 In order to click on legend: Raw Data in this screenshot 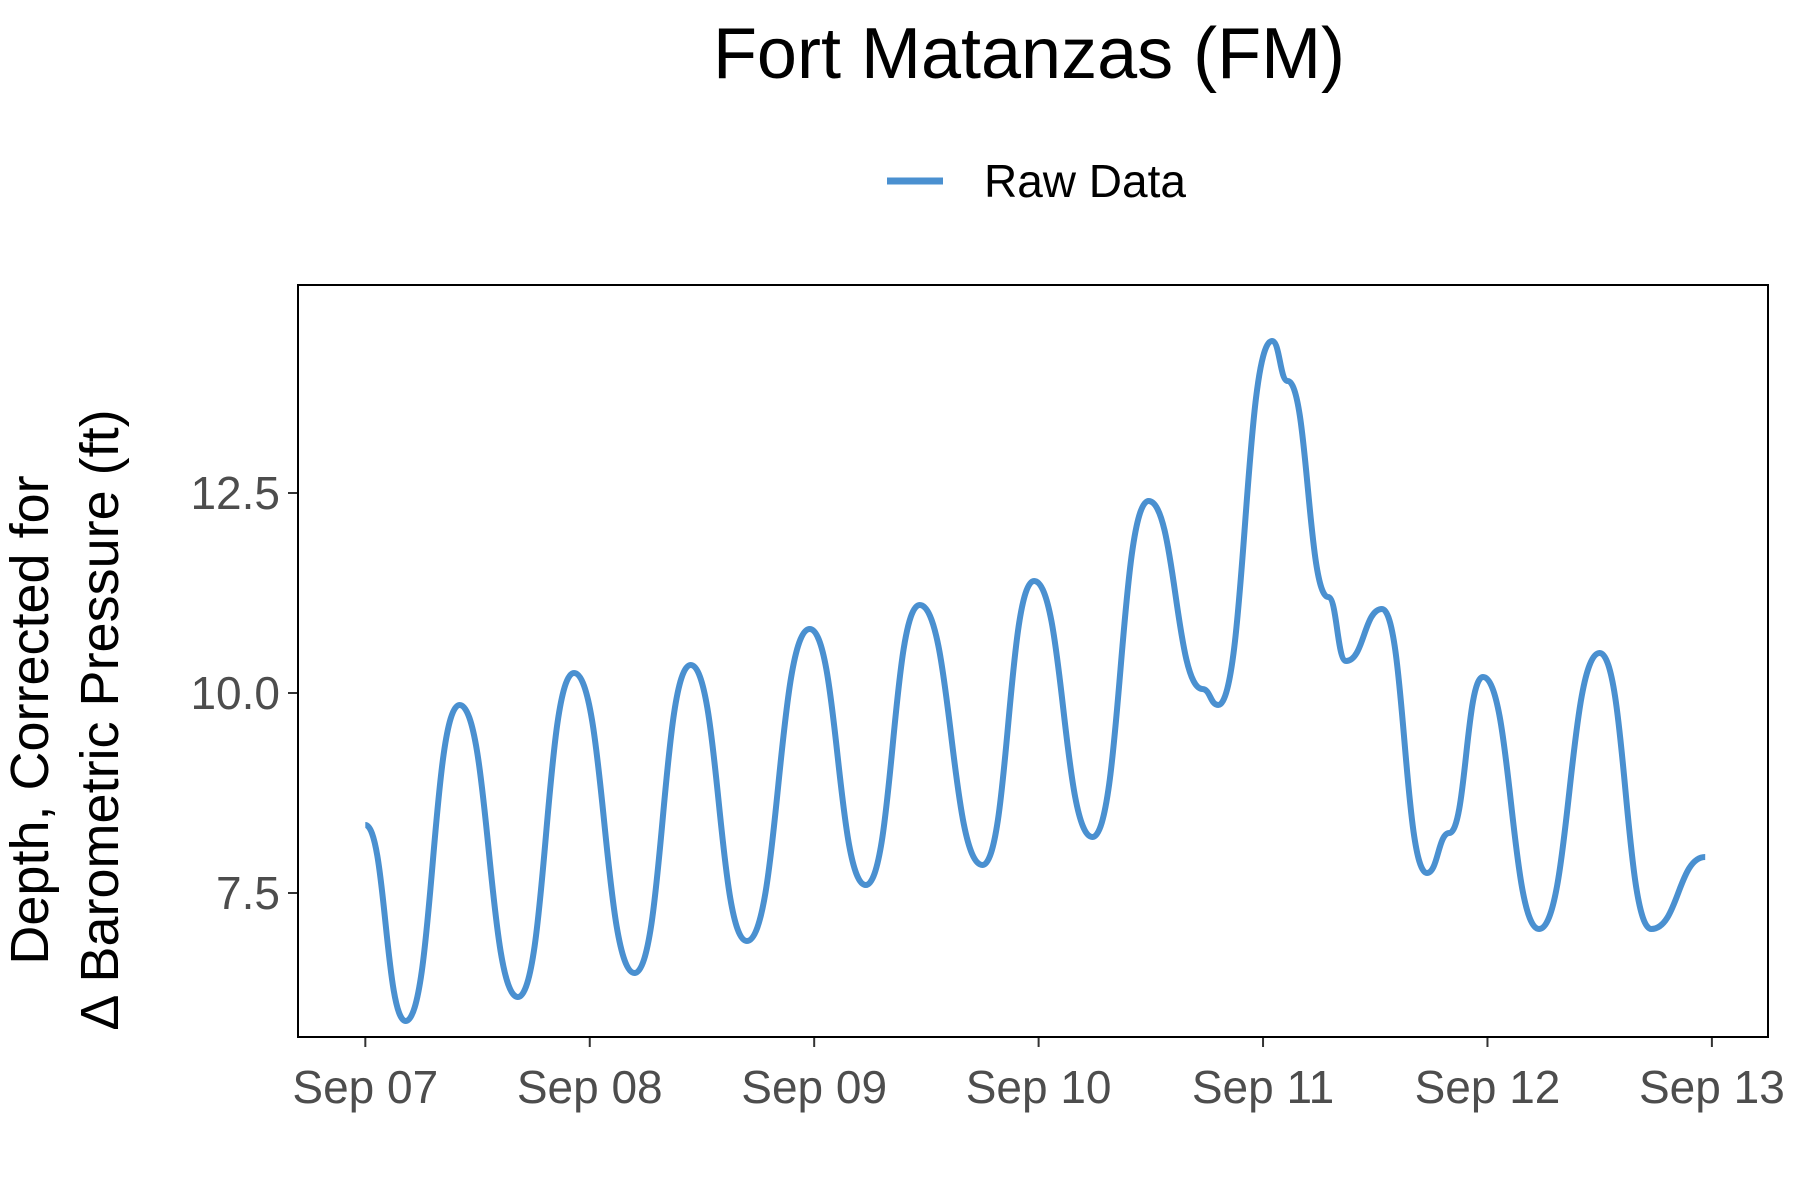, I will do `click(1036, 181)`.